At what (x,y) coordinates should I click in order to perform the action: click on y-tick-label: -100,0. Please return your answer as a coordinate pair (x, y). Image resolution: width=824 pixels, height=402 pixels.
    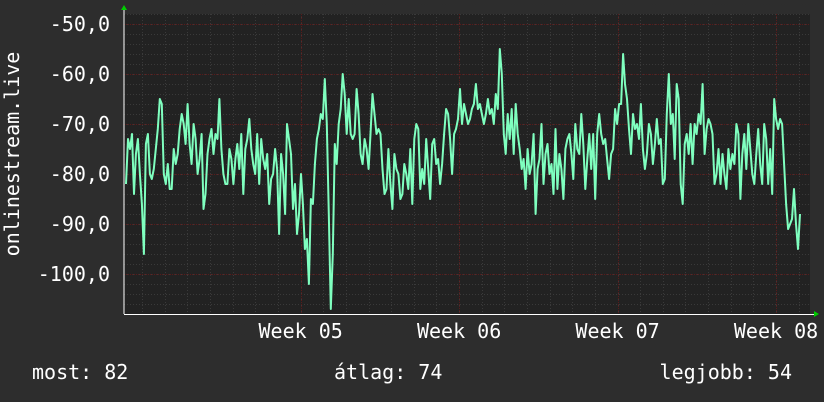
    Looking at the image, I should click on (74, 274).